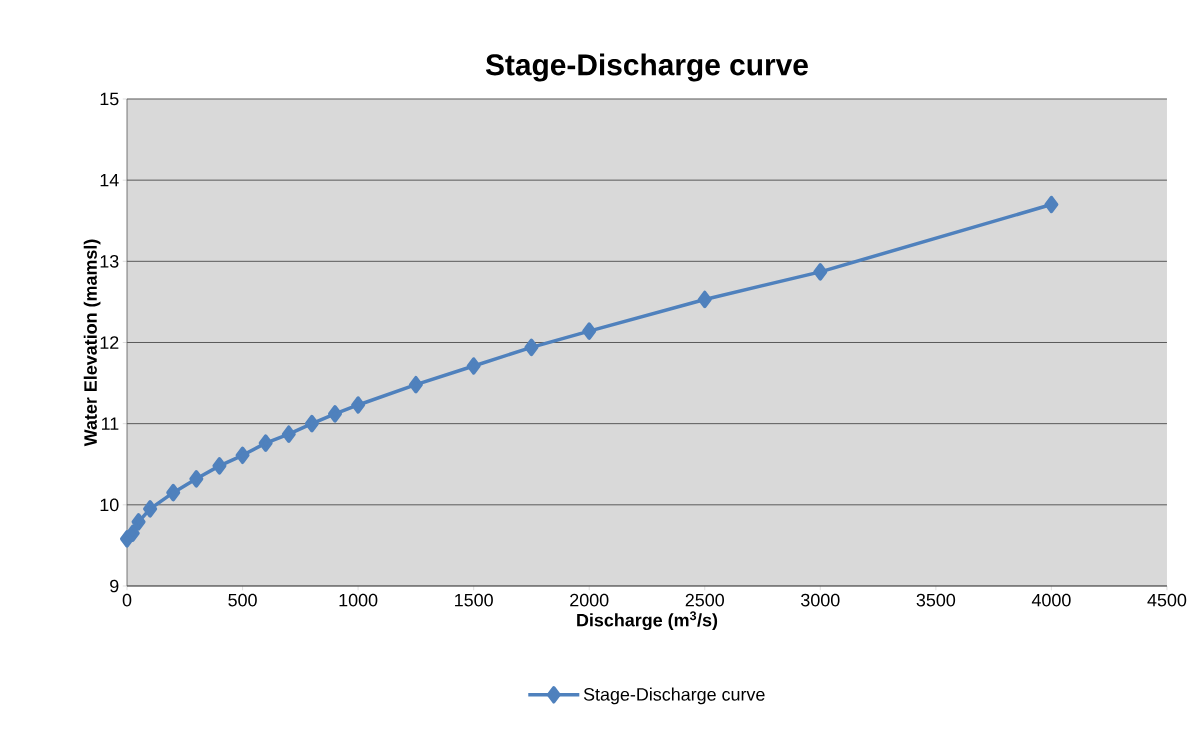 The image size is (1204, 731). Describe the element at coordinates (704, 600) in the screenshot. I see `x-tick-label: 2500` at that location.